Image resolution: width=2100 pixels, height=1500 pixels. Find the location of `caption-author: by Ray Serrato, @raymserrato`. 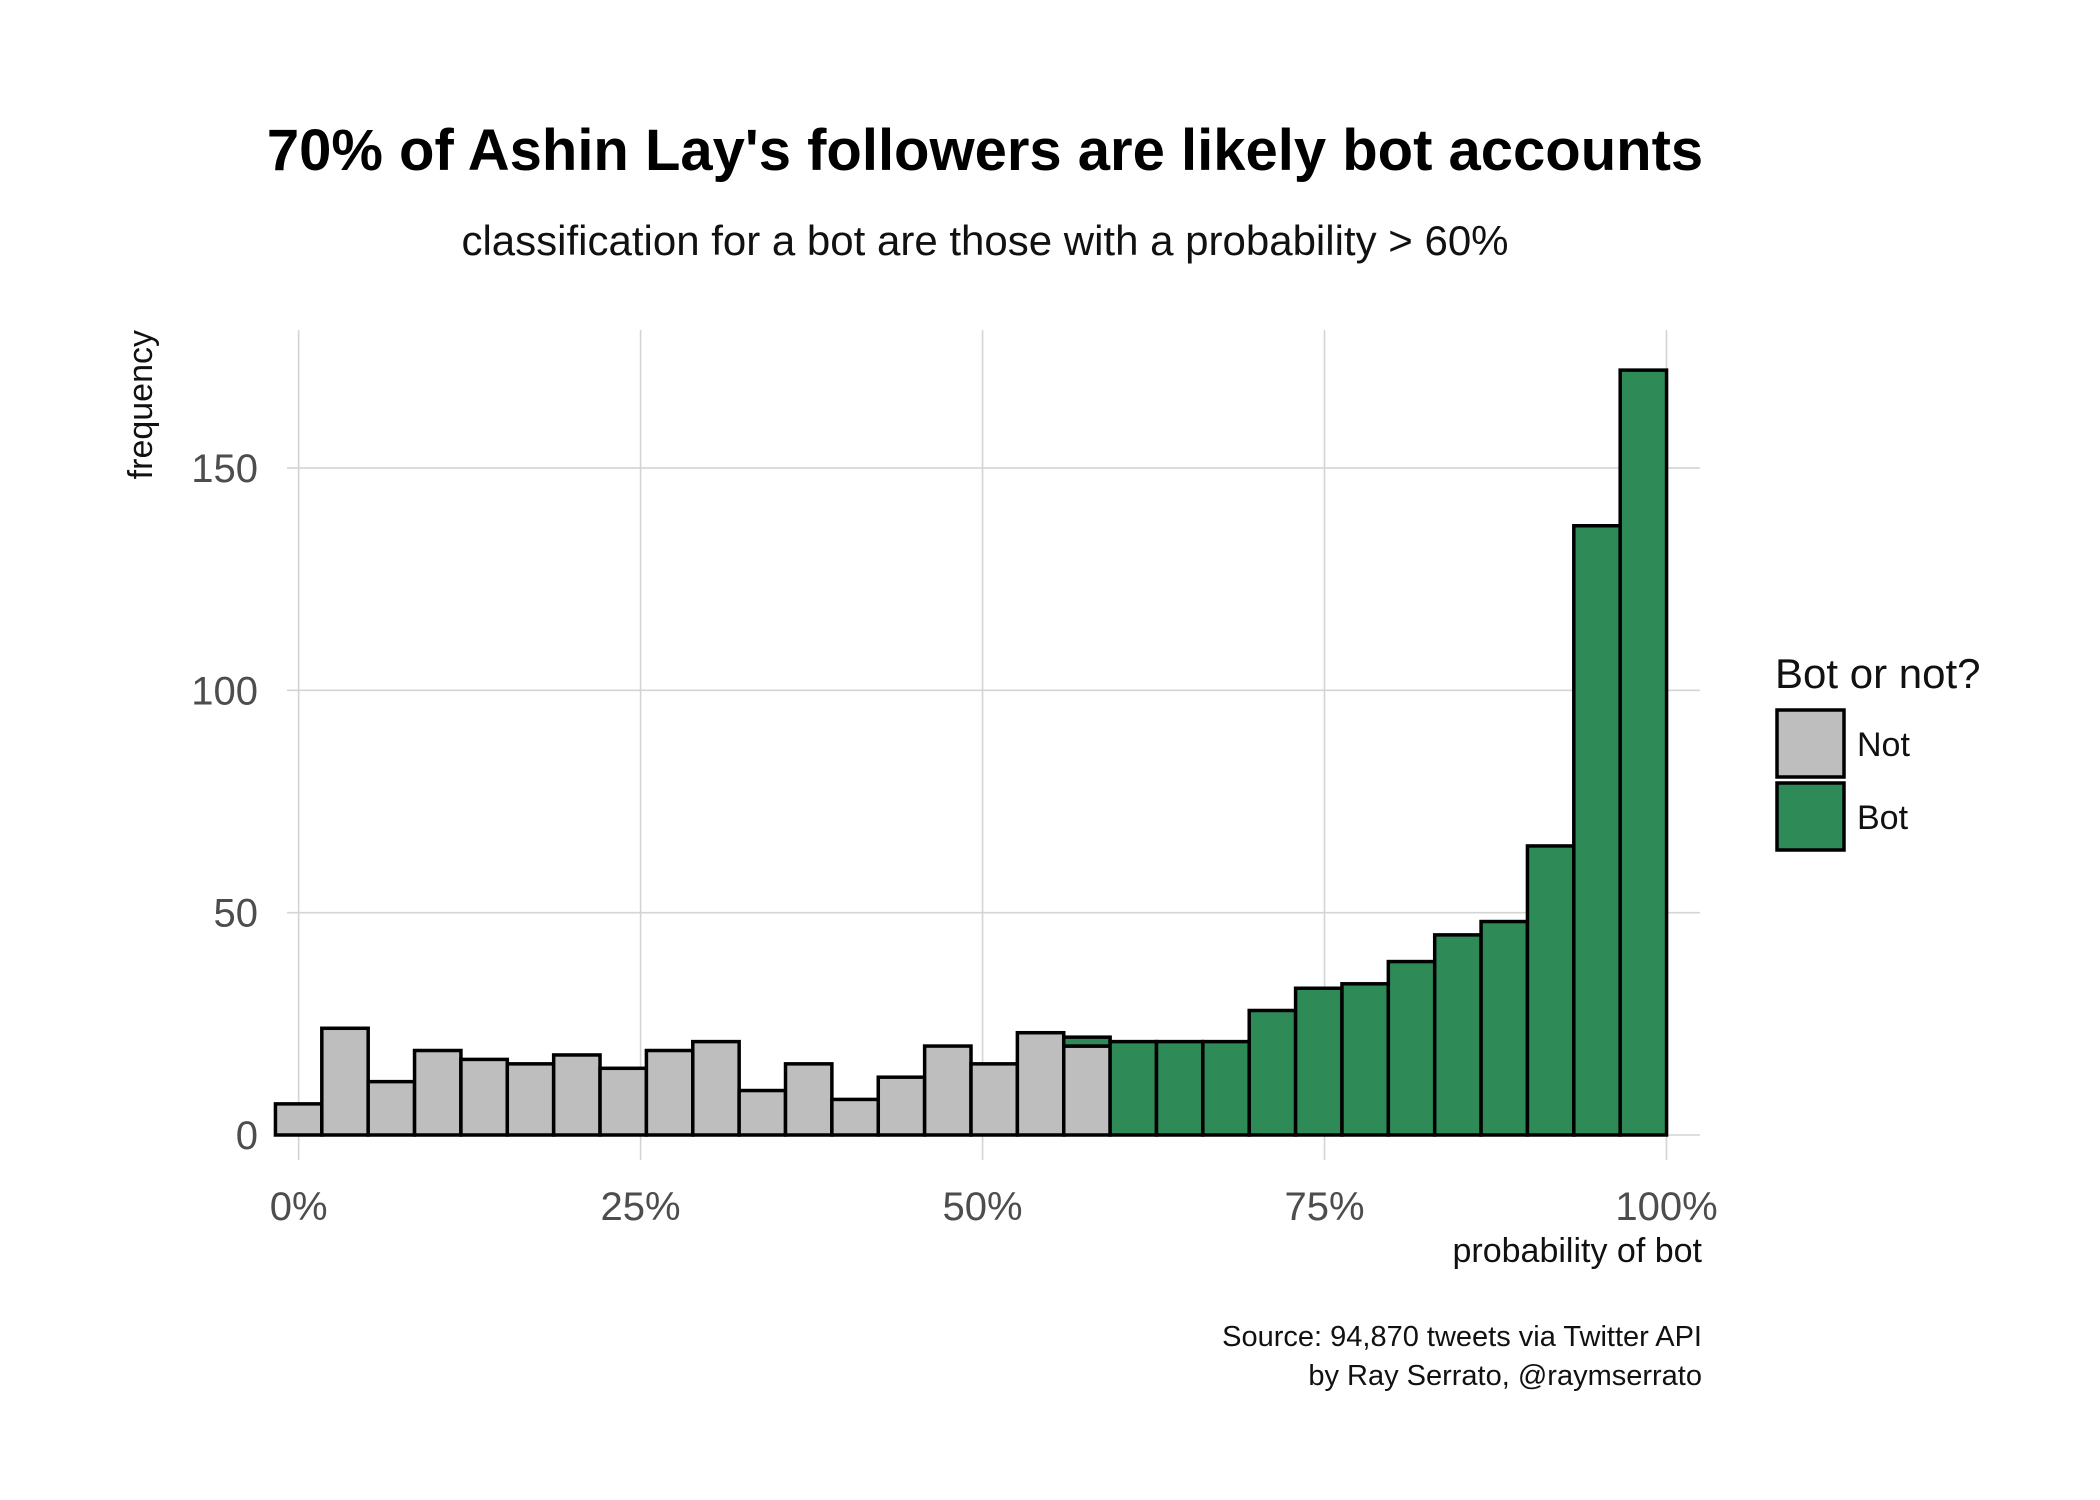

caption-author: by Ray Serrato, @raymserrato is located at coordinates (1505, 1376).